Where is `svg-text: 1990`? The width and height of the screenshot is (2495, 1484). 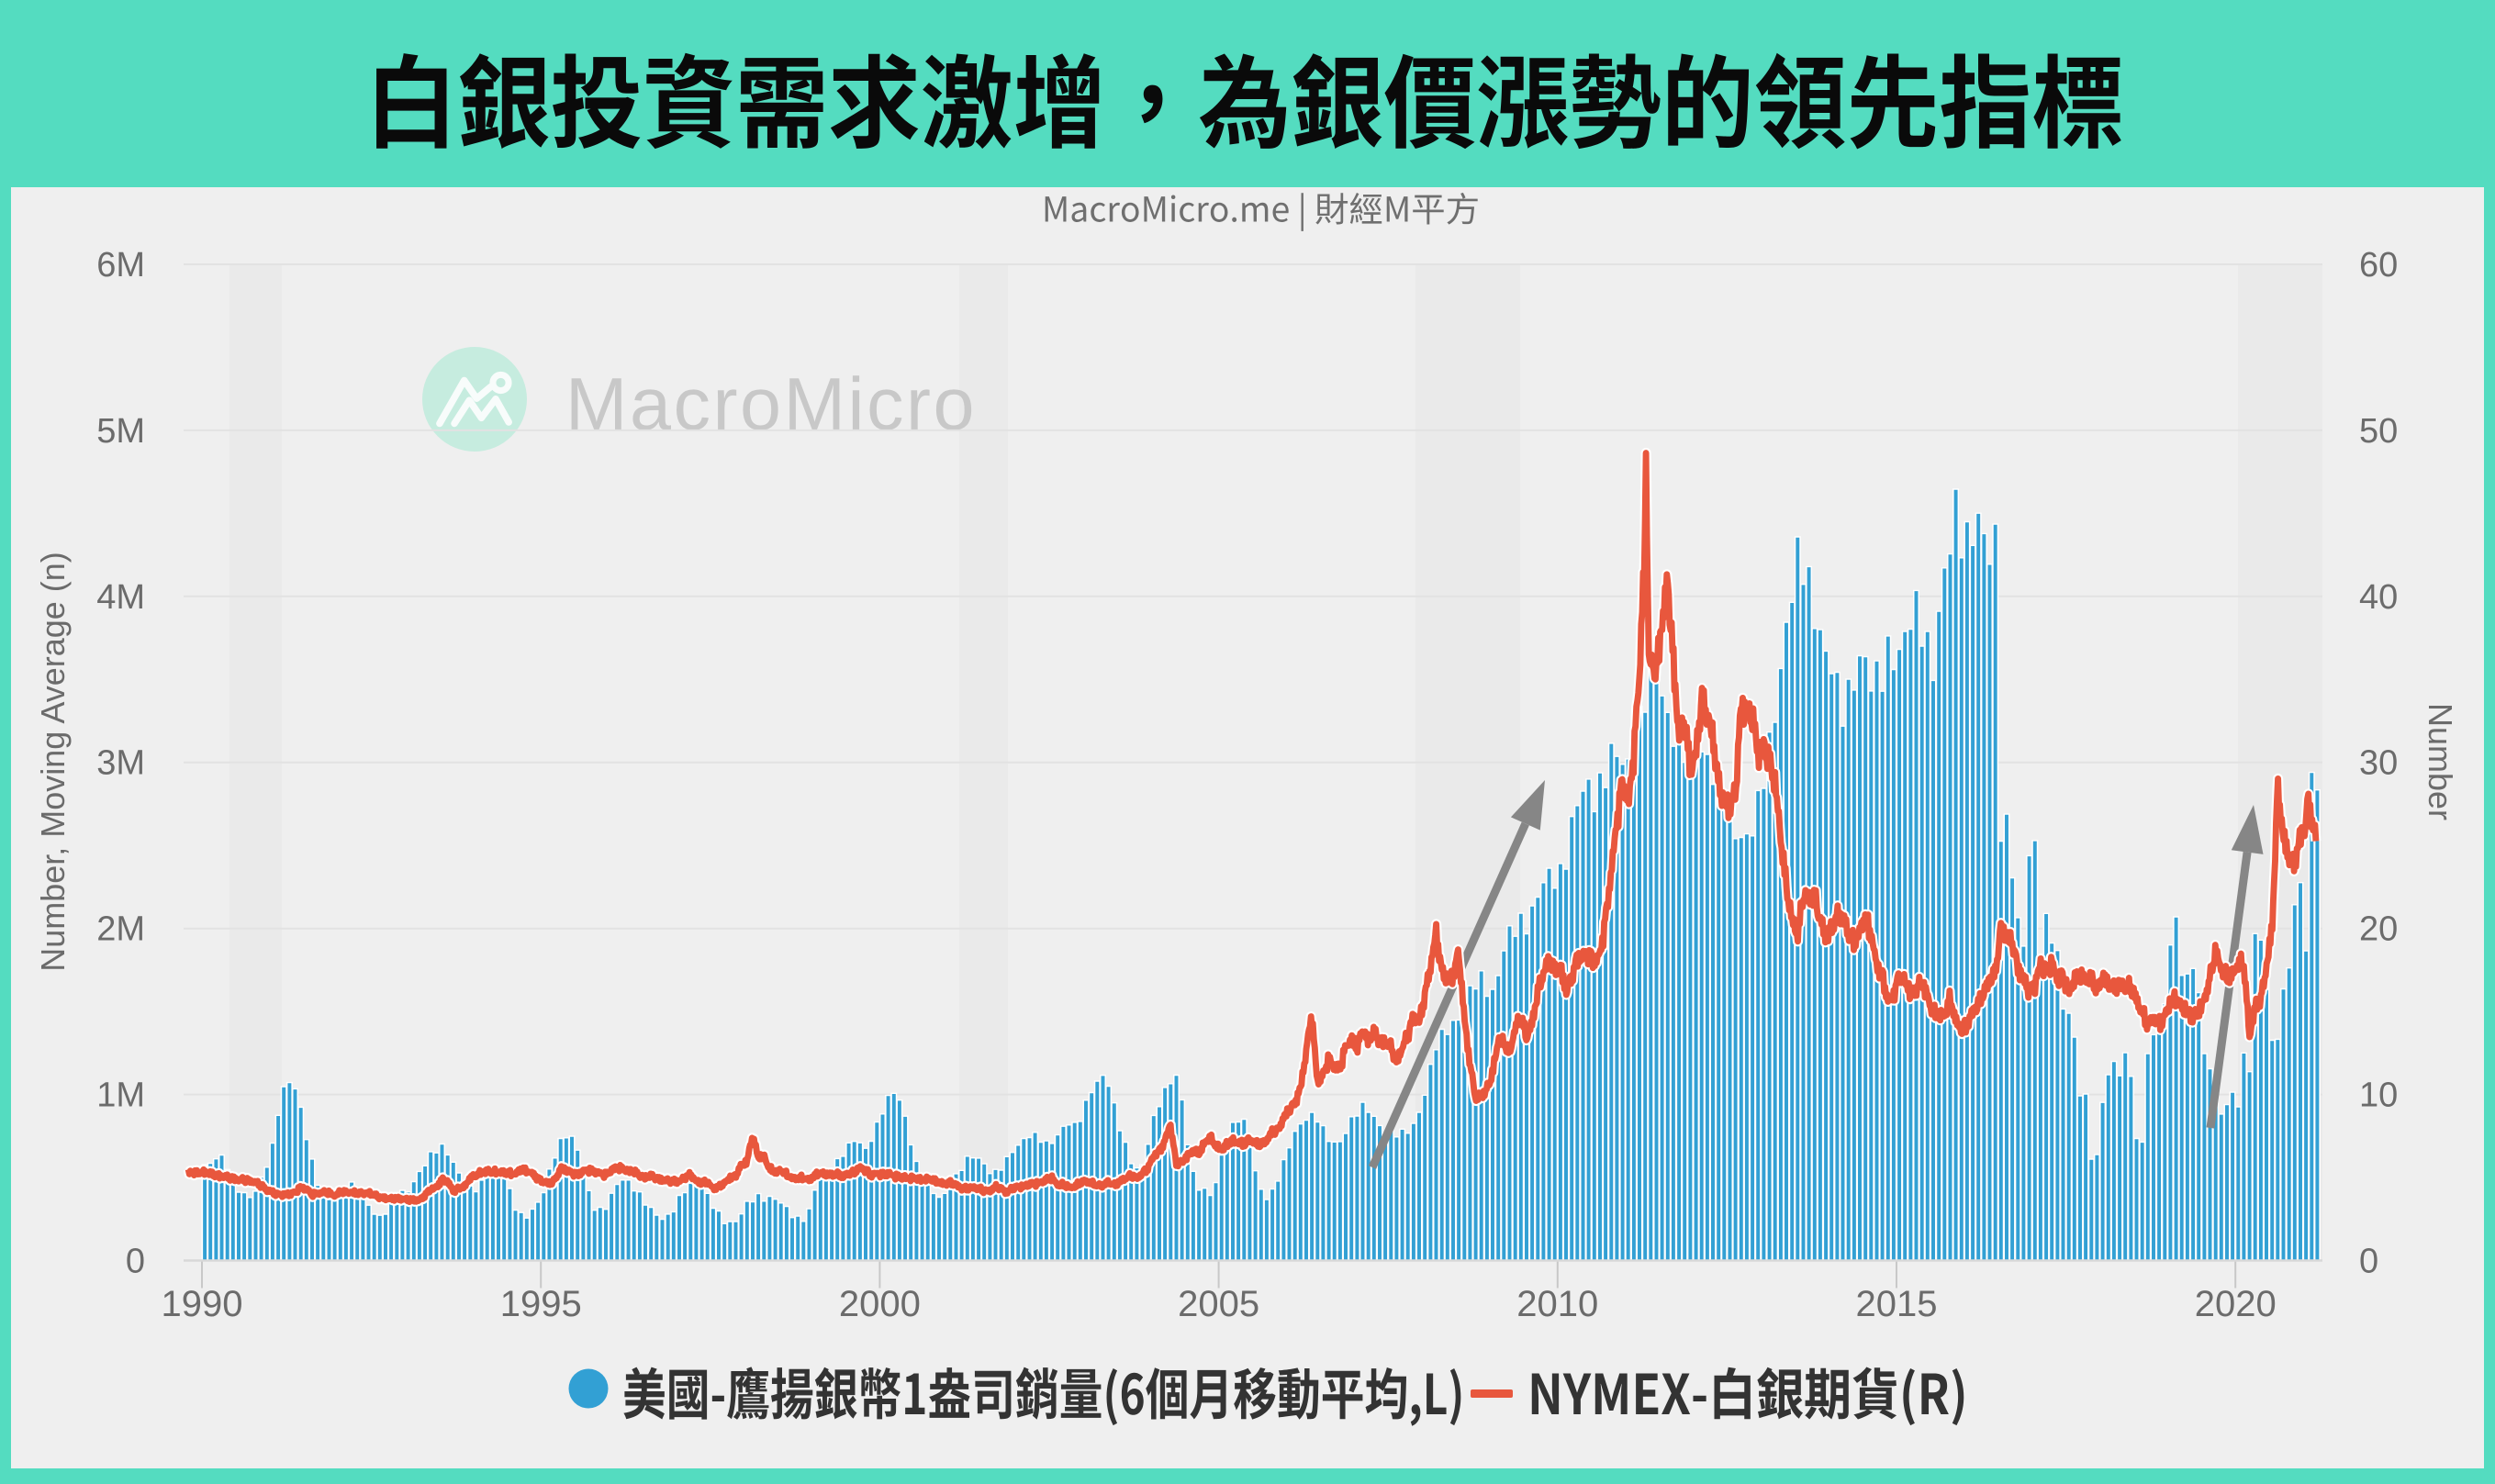
svg-text: 1990 is located at coordinates (202, 1304).